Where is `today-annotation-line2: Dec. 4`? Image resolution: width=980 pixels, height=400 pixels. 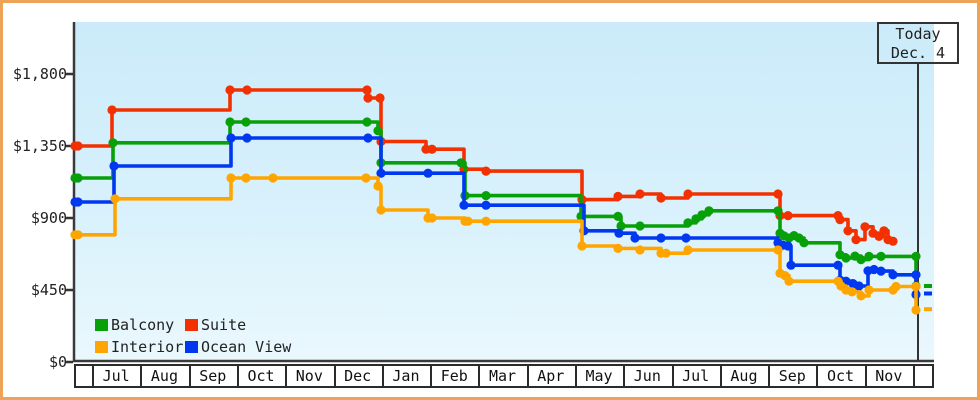 today-annotation-line2: Dec. 4 is located at coordinates (918, 53).